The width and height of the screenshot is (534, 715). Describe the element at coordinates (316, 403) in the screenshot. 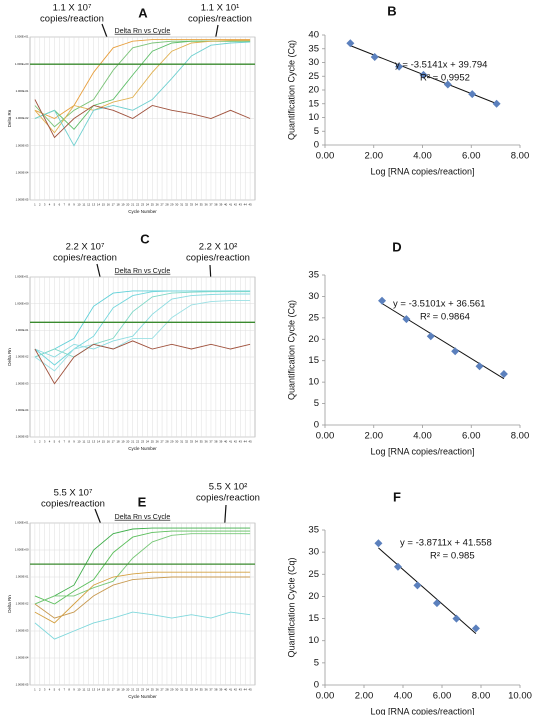

I see `y-tick-label: 5` at that location.